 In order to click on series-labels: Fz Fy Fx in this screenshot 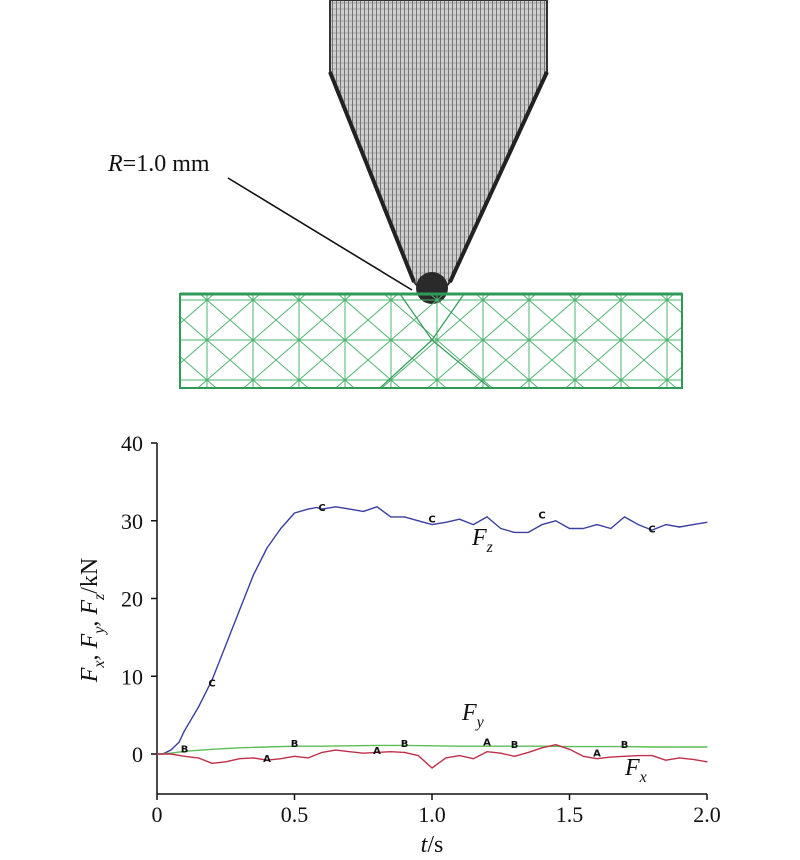, I will do `click(554, 655)`.